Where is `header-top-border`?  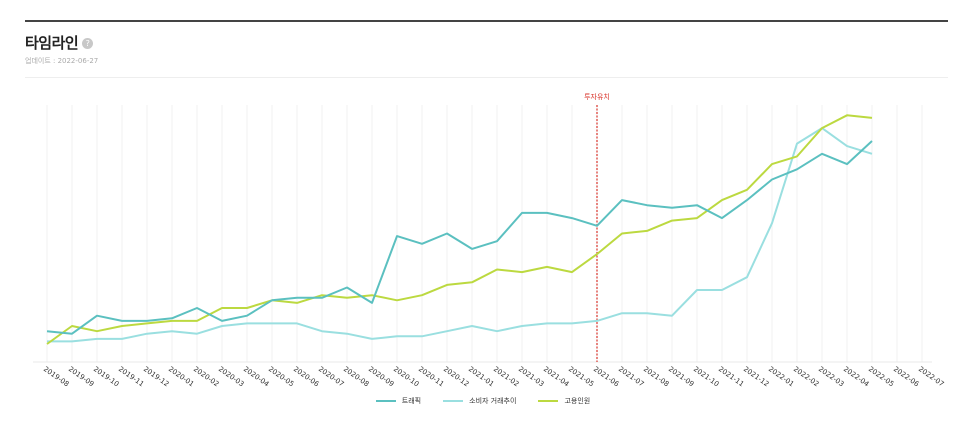 header-top-border is located at coordinates (486, 21).